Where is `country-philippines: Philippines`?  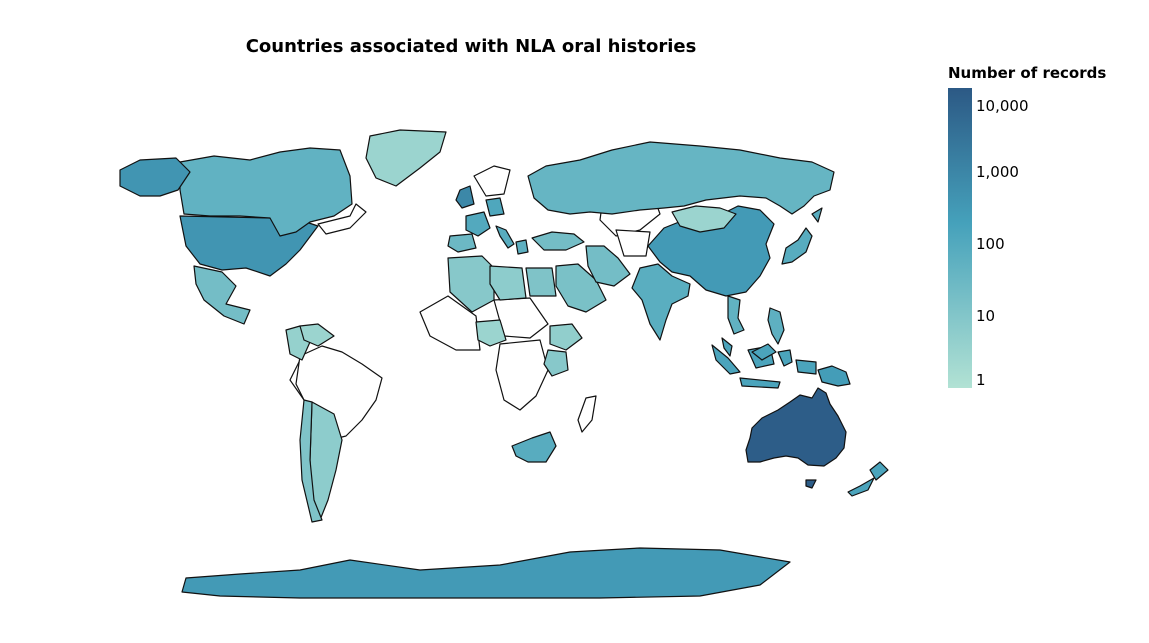
country-philippines: Philippines is located at coordinates (776, 326).